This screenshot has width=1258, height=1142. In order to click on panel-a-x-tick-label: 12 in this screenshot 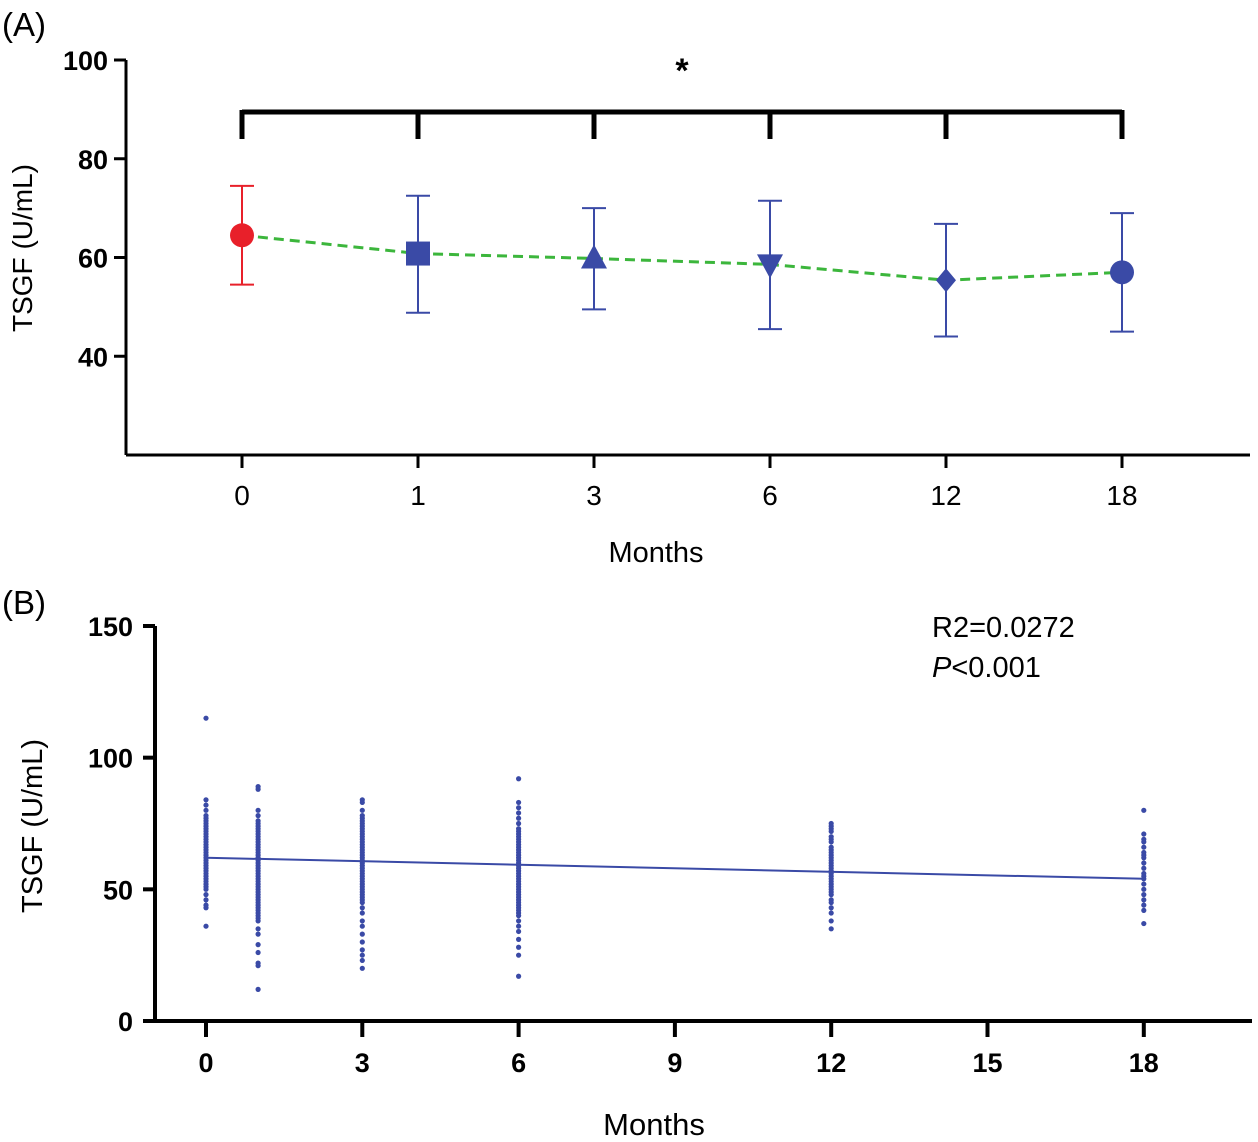, I will do `click(945, 495)`.